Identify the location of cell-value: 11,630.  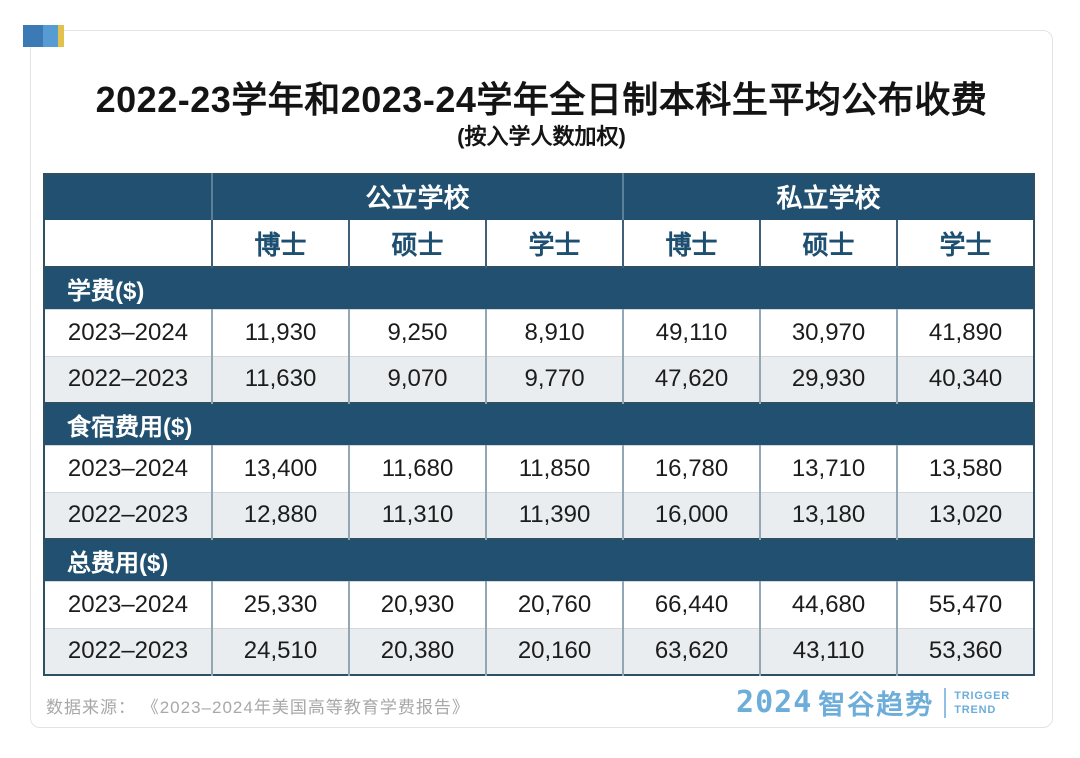
(280, 379).